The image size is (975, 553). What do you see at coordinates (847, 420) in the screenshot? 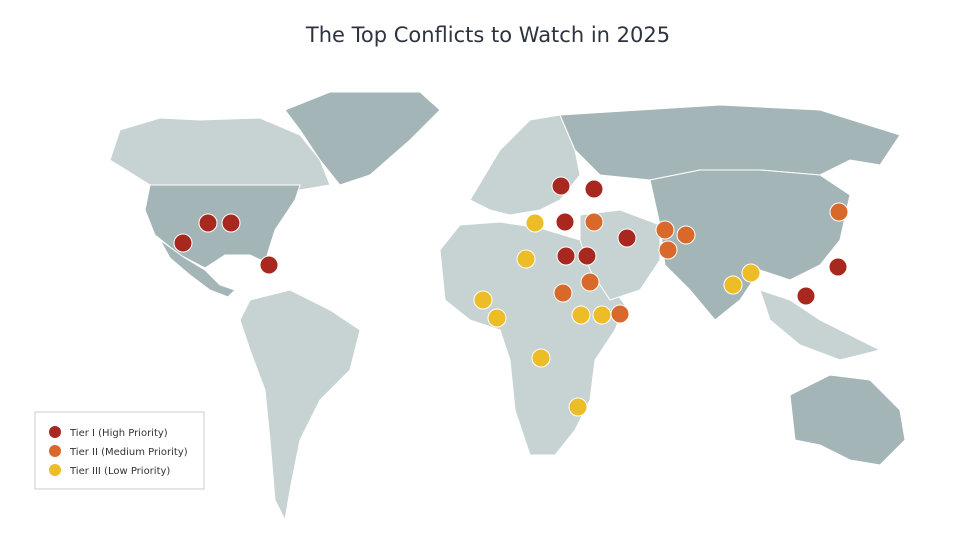
I see `australia` at bounding box center [847, 420].